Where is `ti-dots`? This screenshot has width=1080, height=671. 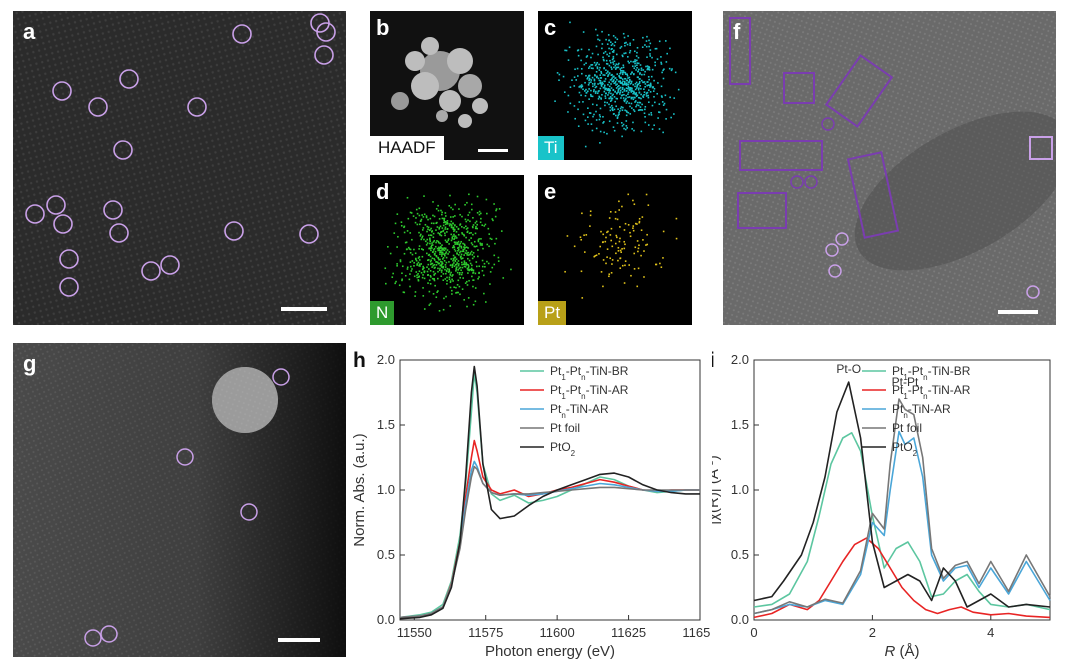
ti-dots is located at coordinates (617, 84).